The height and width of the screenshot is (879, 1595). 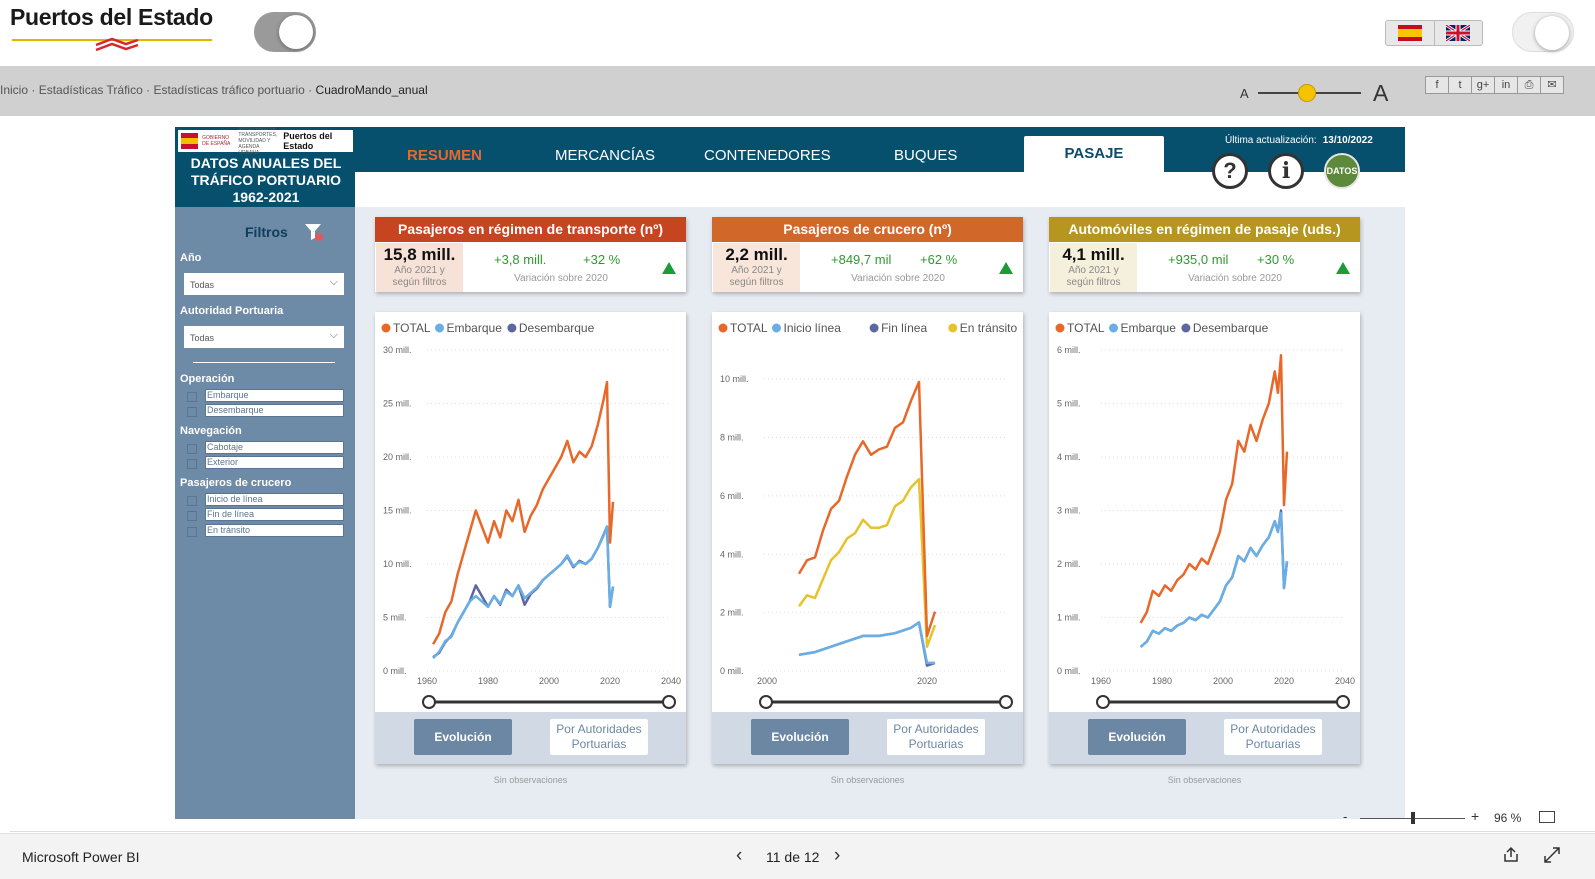 What do you see at coordinates (265, 463) in the screenshot?
I see `filter-option-exterior: Exterior` at bounding box center [265, 463].